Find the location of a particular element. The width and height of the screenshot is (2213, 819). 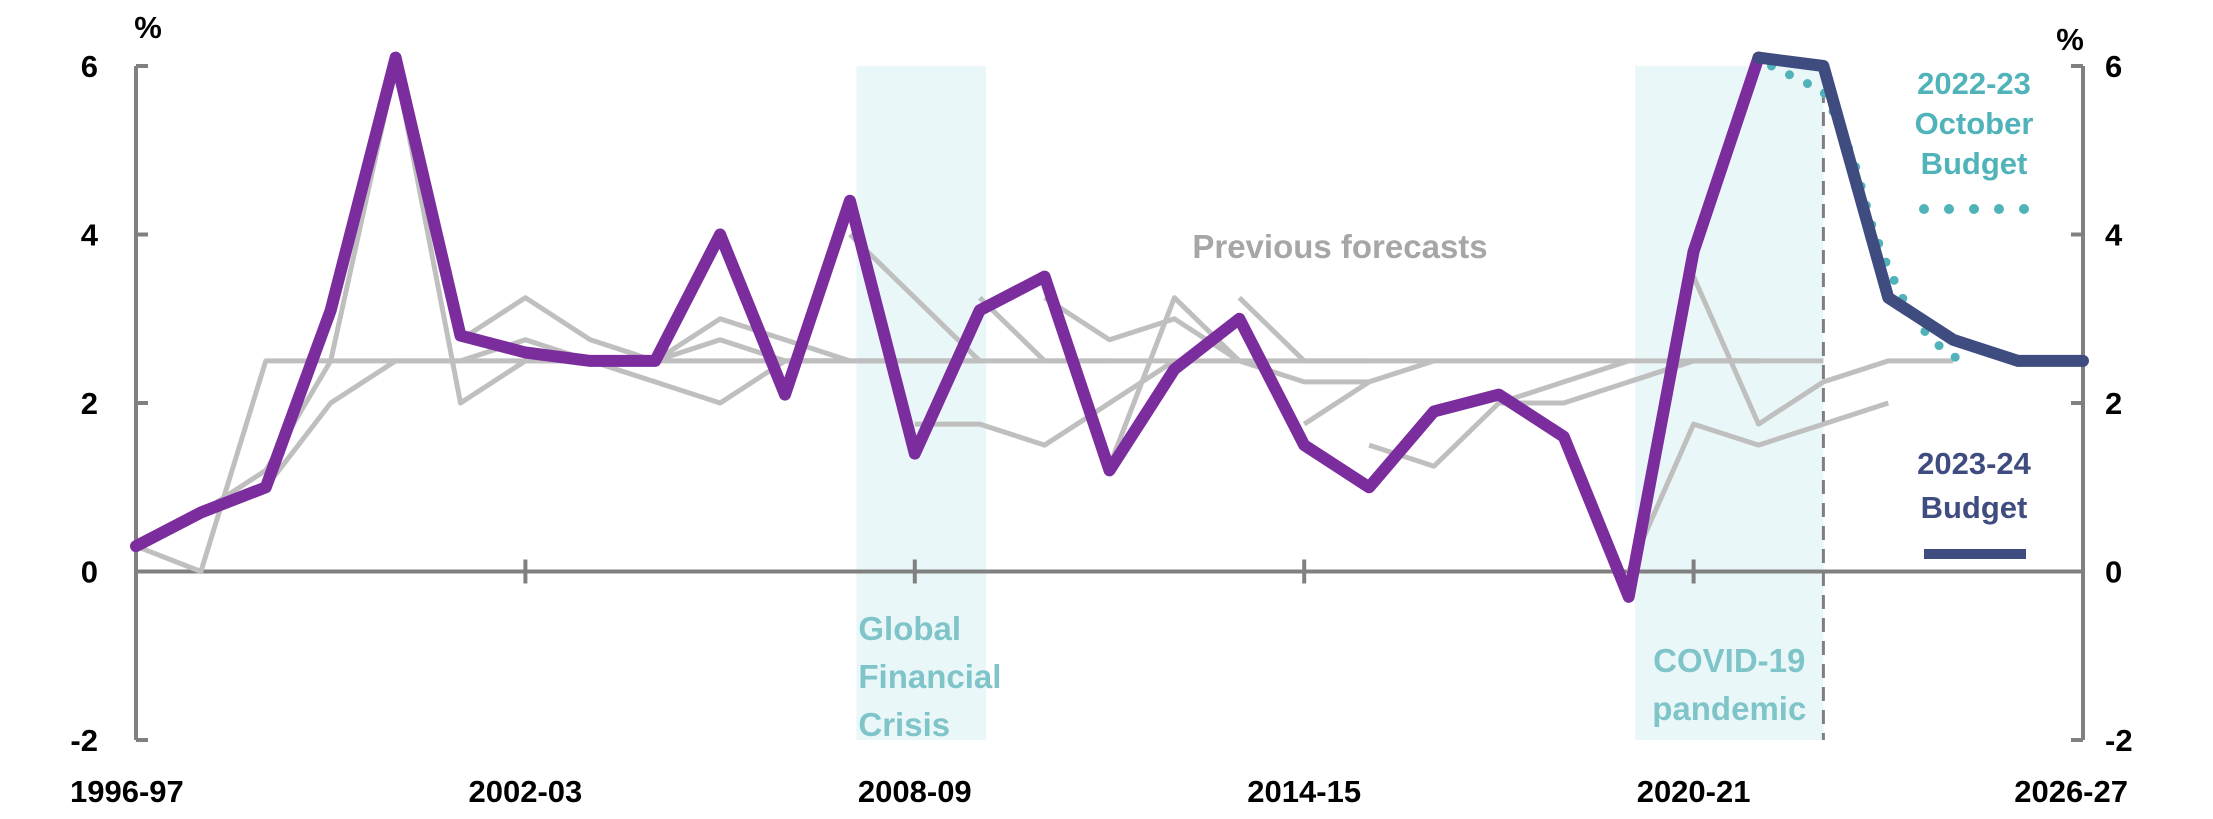

y-tick-label-left: 2 is located at coordinates (89, 403).